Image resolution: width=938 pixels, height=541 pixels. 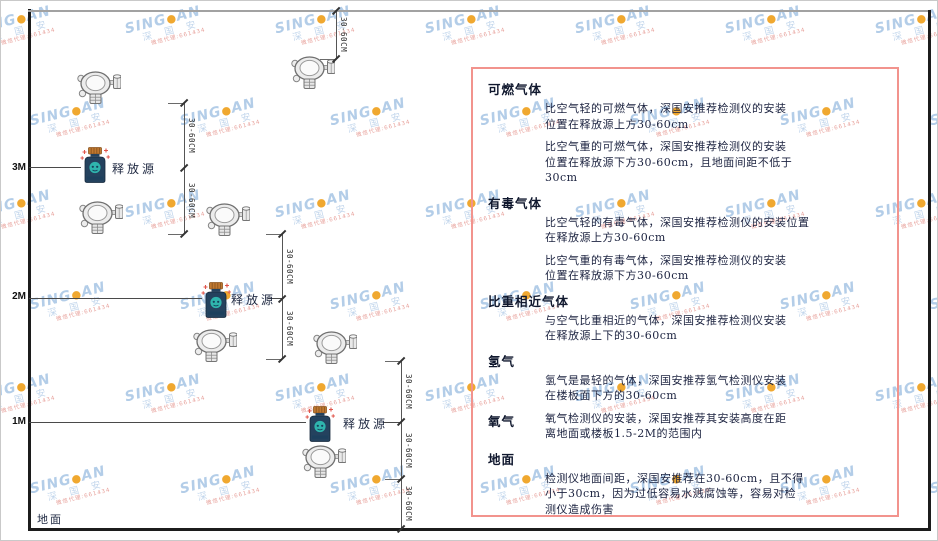 I want to click on leader-connector-2m, so click(x=275, y=298).